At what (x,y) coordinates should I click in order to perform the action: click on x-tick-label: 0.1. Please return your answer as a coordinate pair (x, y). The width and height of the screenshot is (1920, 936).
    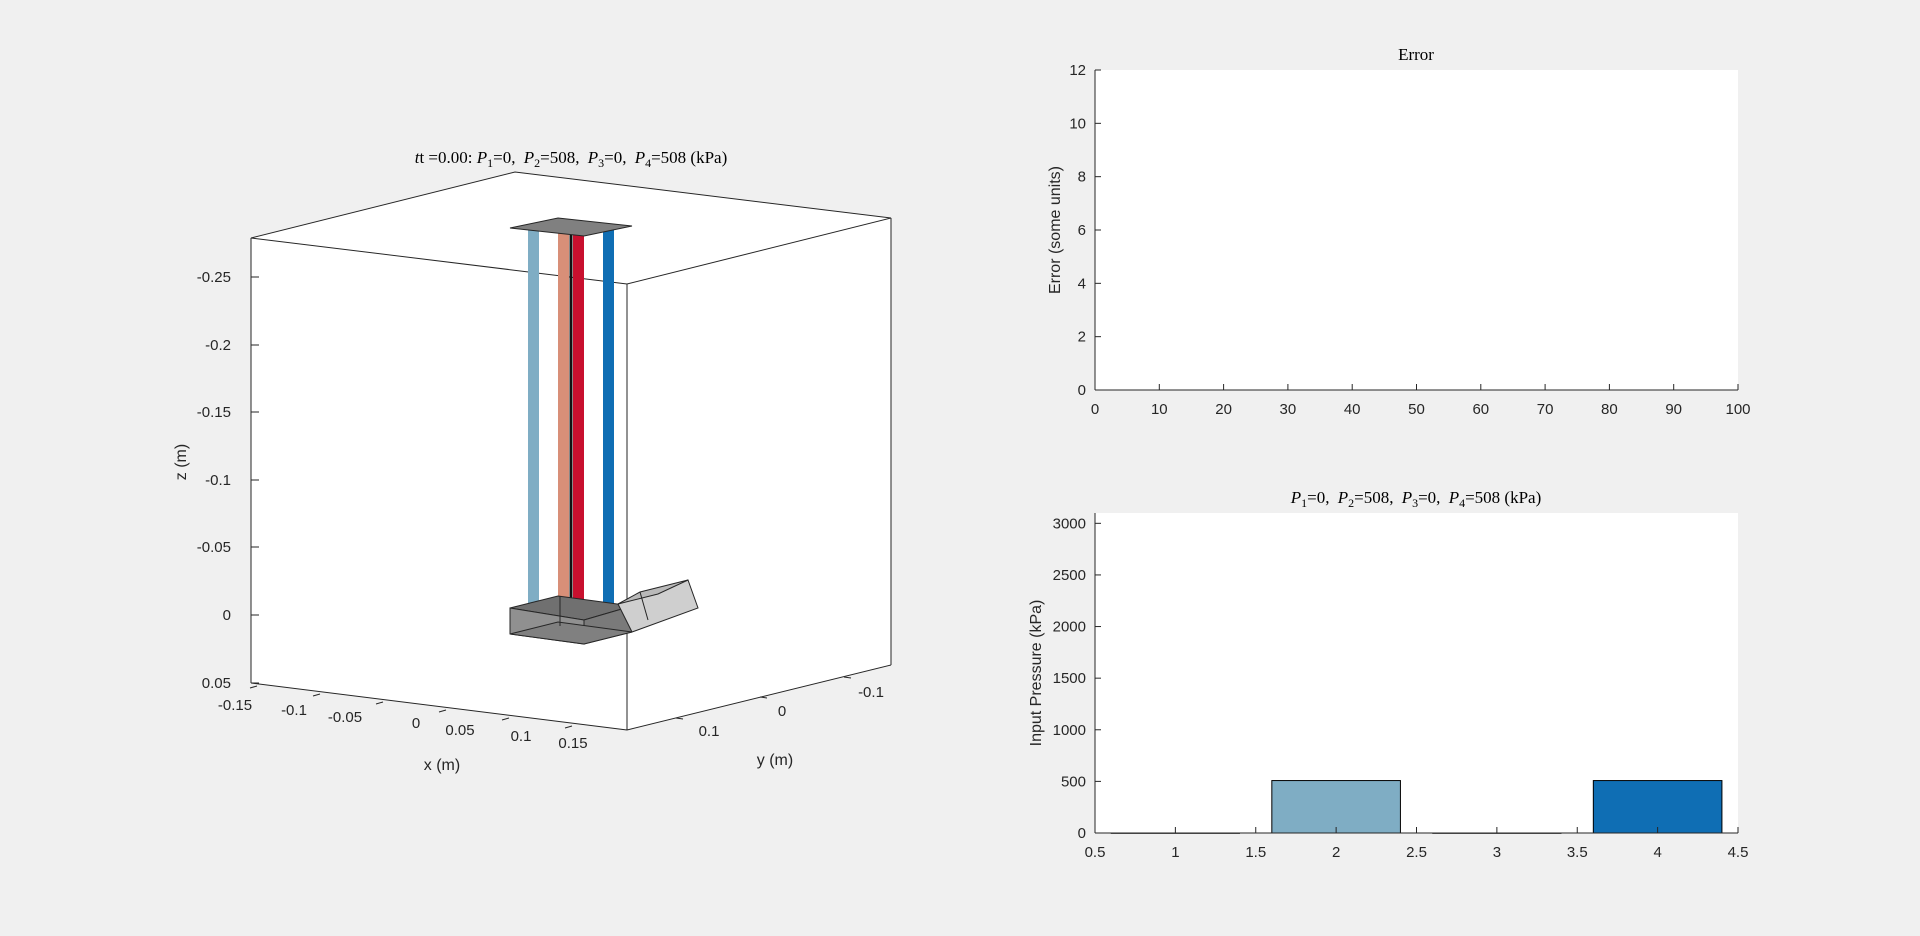
    Looking at the image, I should click on (521, 736).